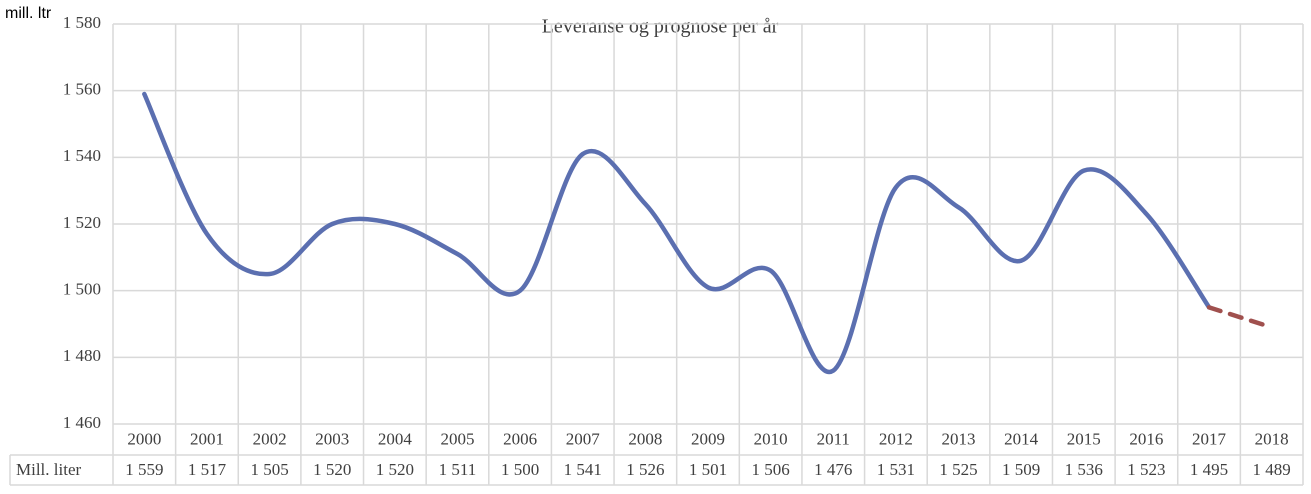 The height and width of the screenshot is (494, 1311). I want to click on table-value: 1 501, so click(708, 469).